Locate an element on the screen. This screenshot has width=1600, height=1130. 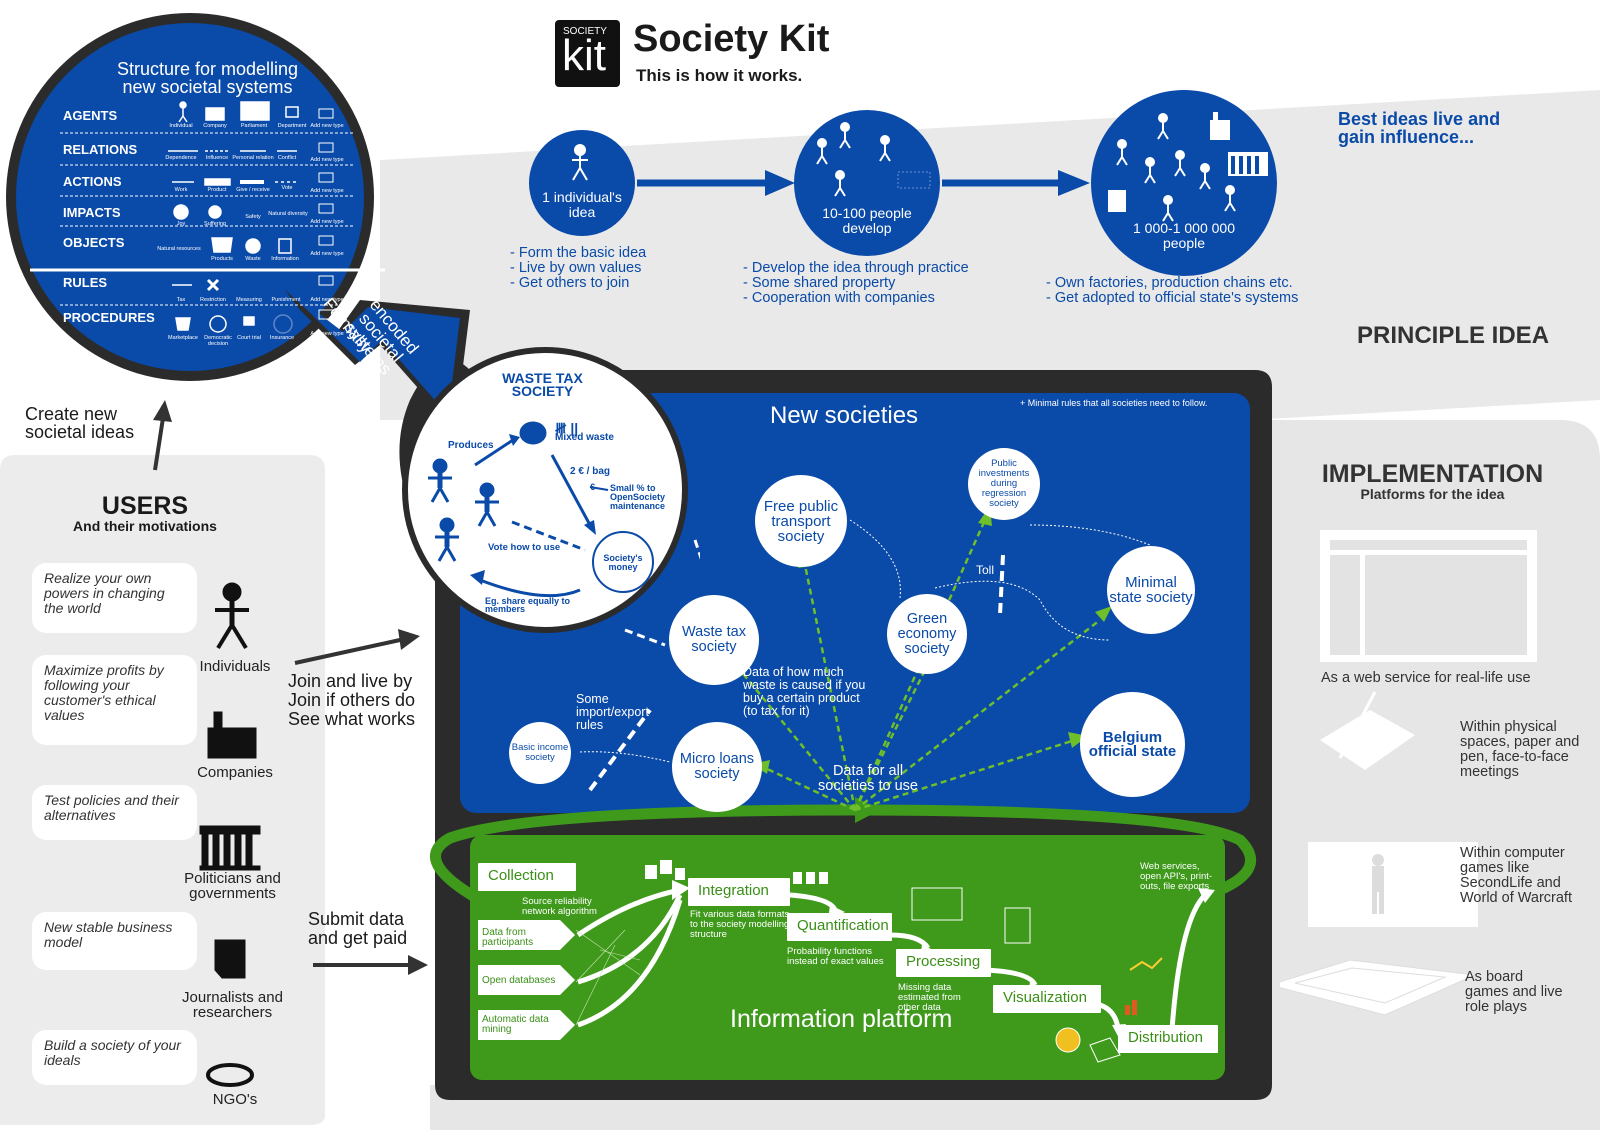
waste-tax-title: WASTE TAX SOCIETY is located at coordinates (542, 384).